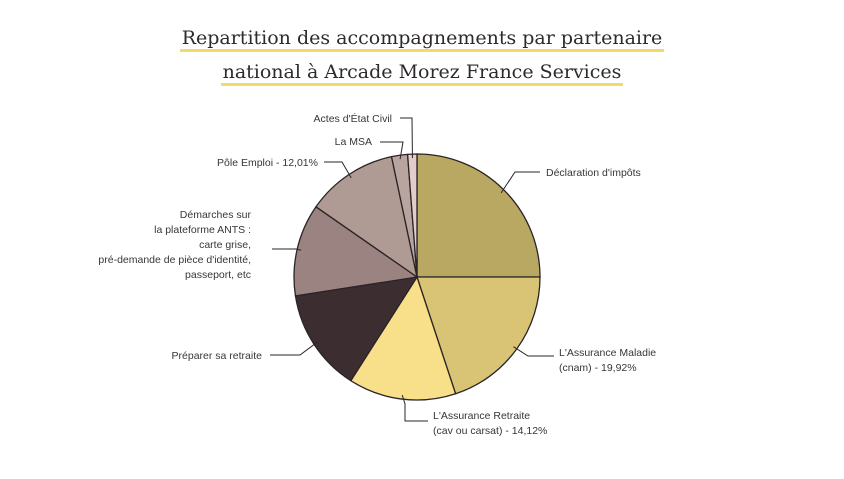 The image size is (844, 479). What do you see at coordinates (216, 215) in the screenshot?
I see `slice-label-line: Démarches sur` at bounding box center [216, 215].